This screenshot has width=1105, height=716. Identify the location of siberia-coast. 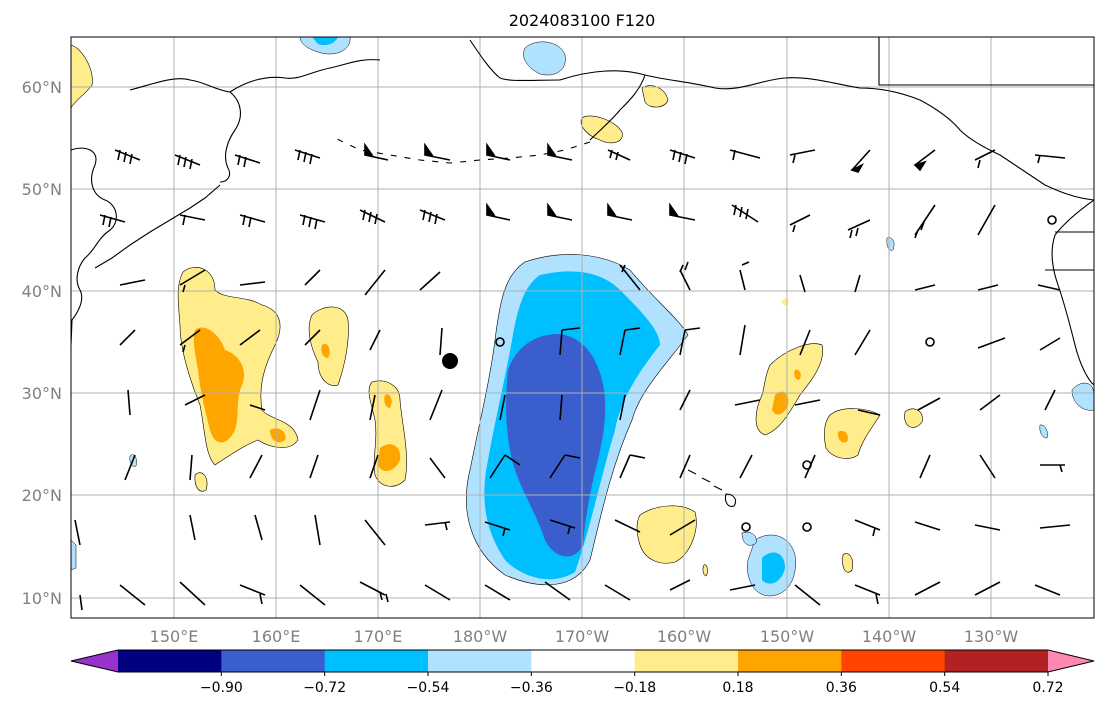
(305, 76).